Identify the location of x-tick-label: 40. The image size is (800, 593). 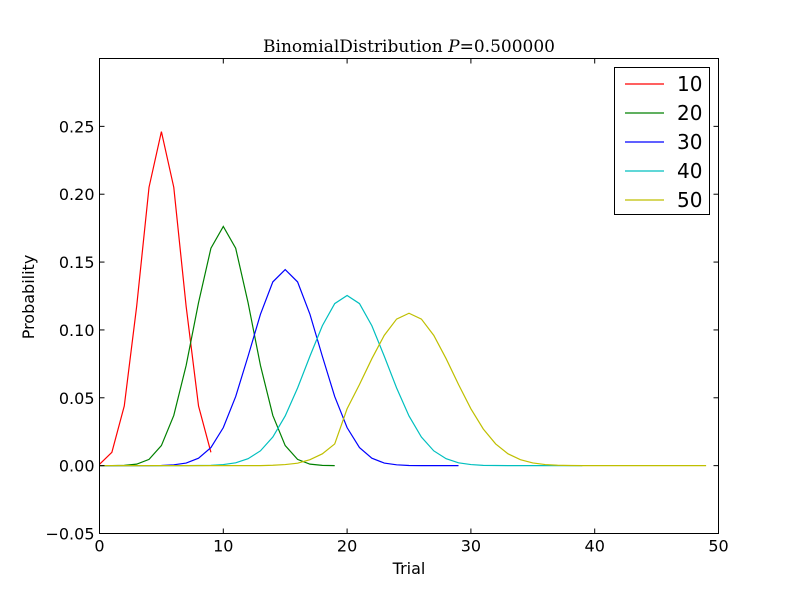
(595, 546).